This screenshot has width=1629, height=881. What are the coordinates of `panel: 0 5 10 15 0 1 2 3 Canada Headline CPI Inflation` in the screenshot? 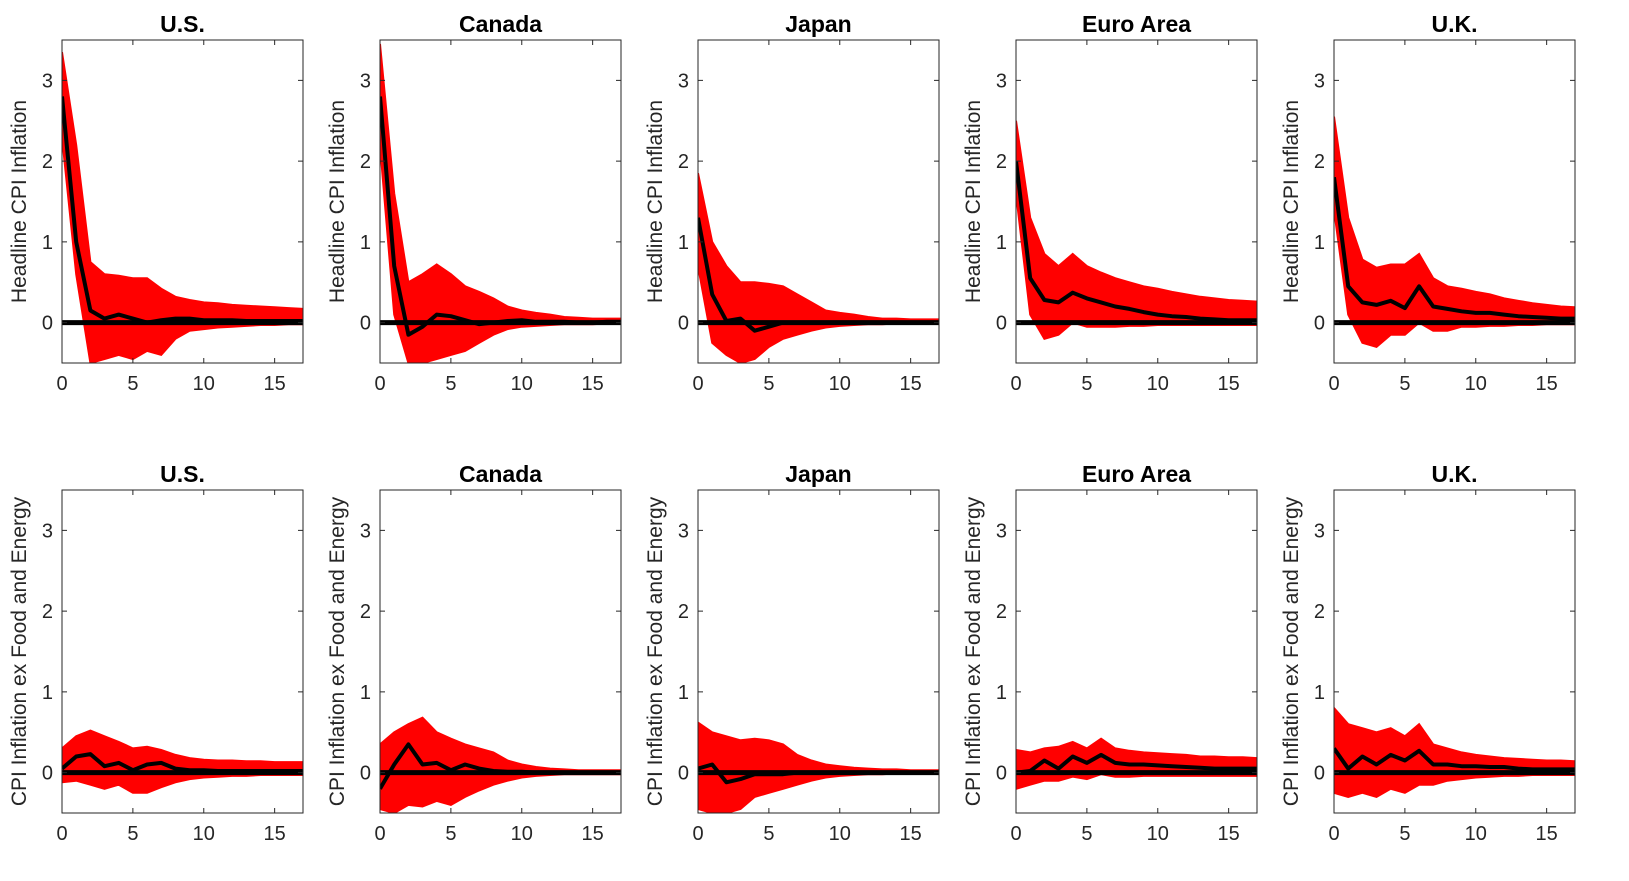 It's located at (474, 203).